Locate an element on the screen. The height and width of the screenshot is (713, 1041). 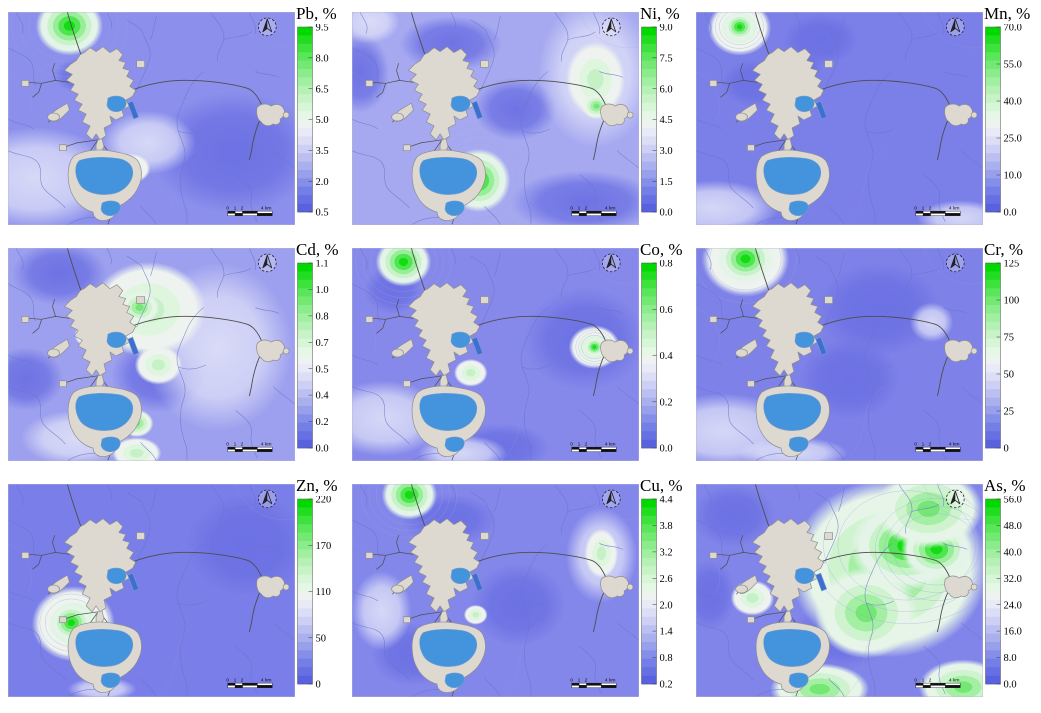
colorbar-tick-label: 32.0 is located at coordinates (1013, 579).